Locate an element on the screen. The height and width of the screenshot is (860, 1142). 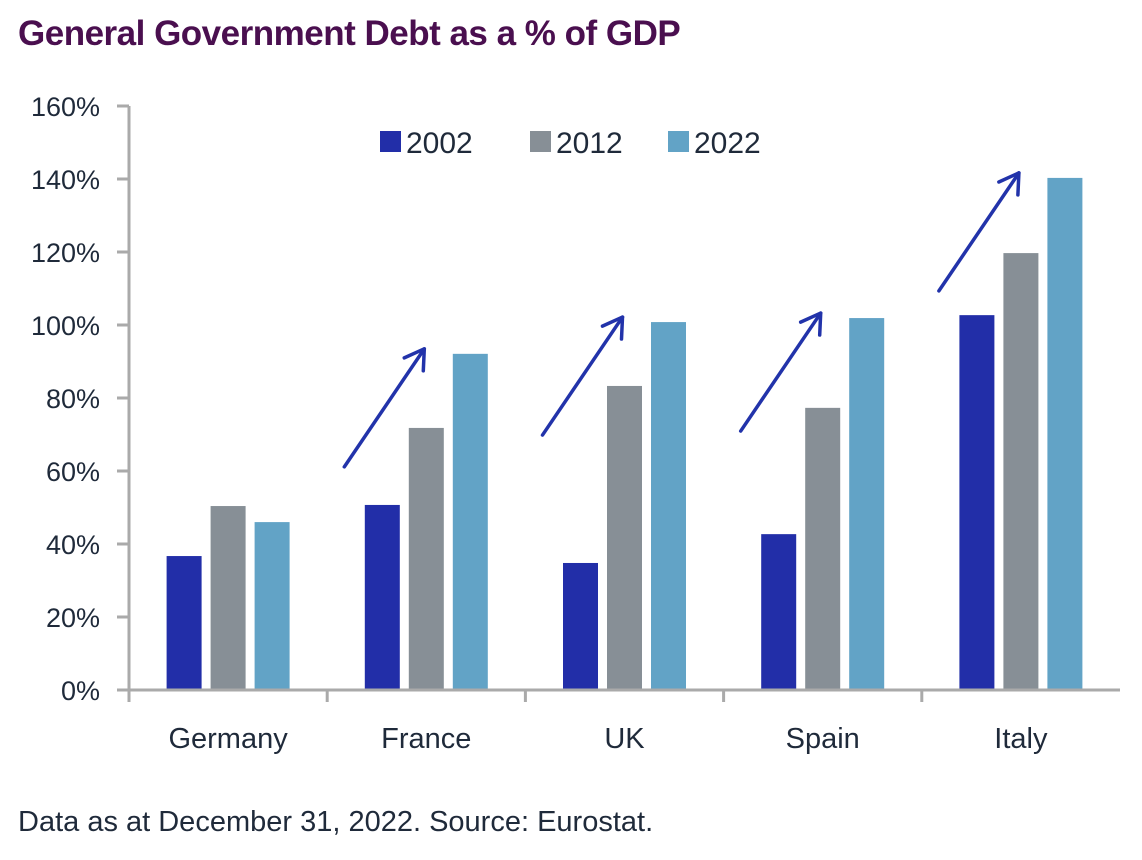
y-tick-label: 120% is located at coordinates (65, 253).